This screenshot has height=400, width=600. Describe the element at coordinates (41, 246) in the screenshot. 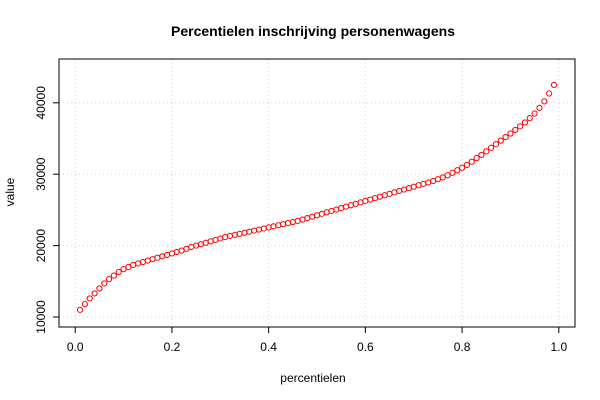

I see `y-tick-label-1: 20000` at that location.